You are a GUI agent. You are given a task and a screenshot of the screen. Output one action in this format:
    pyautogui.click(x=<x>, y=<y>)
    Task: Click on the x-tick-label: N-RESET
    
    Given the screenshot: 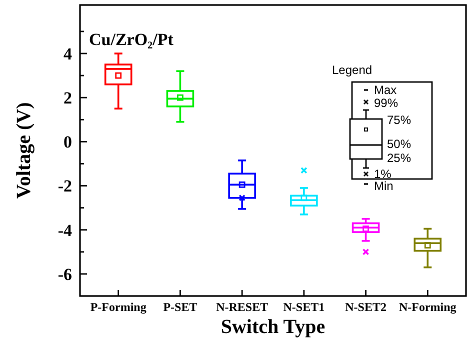 What is the action you would take?
    pyautogui.click(x=242, y=307)
    